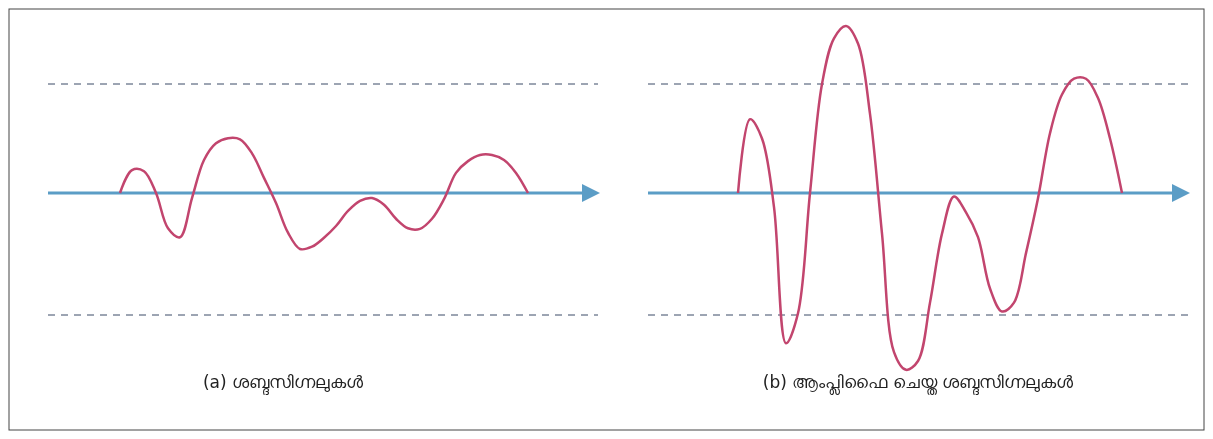 This screenshot has width=1213, height=439. I want to click on text: (a) ശബ്ദസിഗ്നലുകൾ, so click(283, 384).